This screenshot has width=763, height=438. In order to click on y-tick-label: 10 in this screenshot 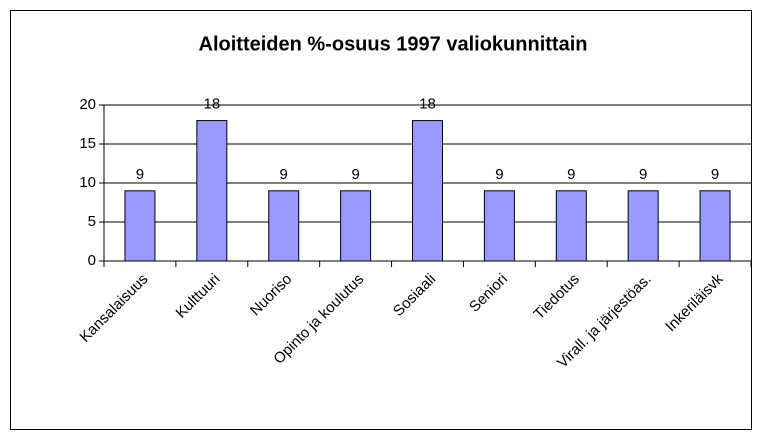, I will do `click(87, 182)`.